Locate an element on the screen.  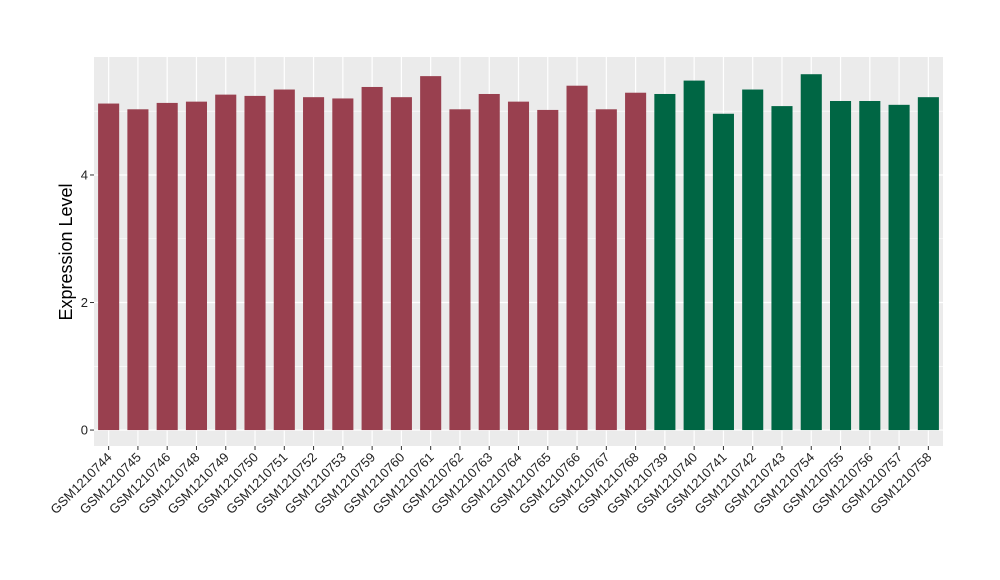
bar-GSM1210763 is located at coordinates (489, 262).